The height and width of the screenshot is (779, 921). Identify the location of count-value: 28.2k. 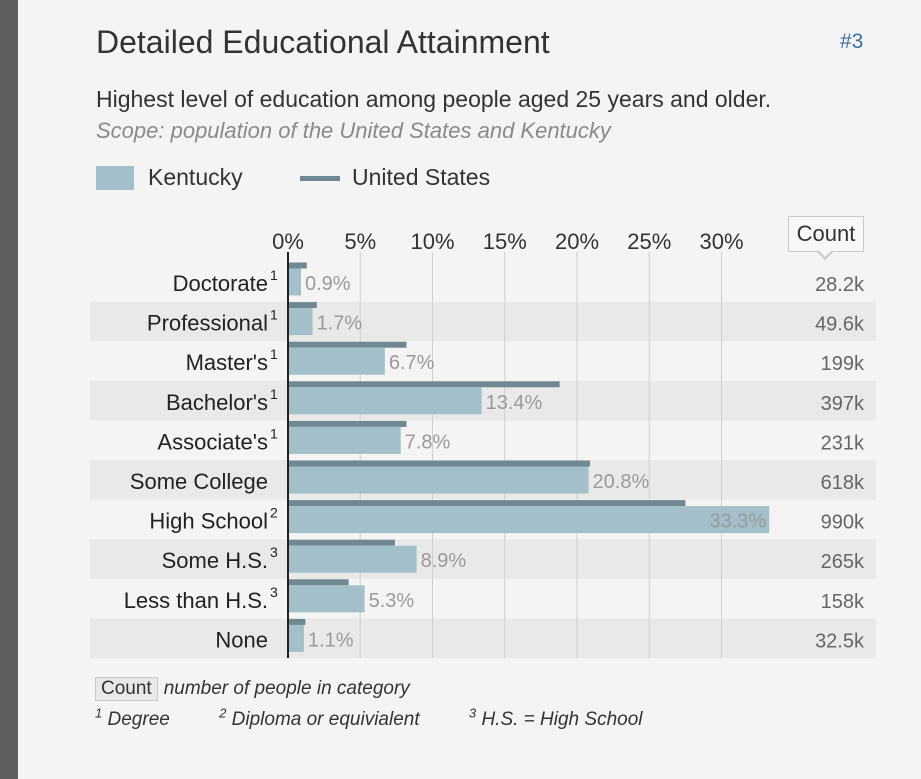
(840, 285).